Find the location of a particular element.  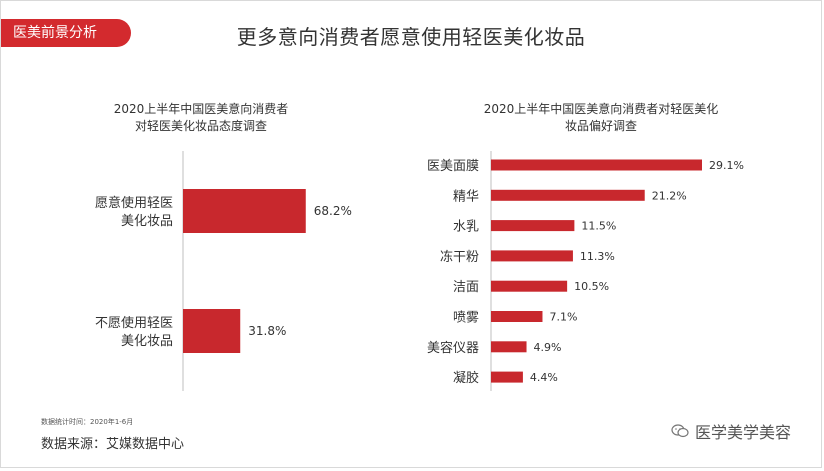

bar-preference-label-5: 7.1% is located at coordinates (563, 317).